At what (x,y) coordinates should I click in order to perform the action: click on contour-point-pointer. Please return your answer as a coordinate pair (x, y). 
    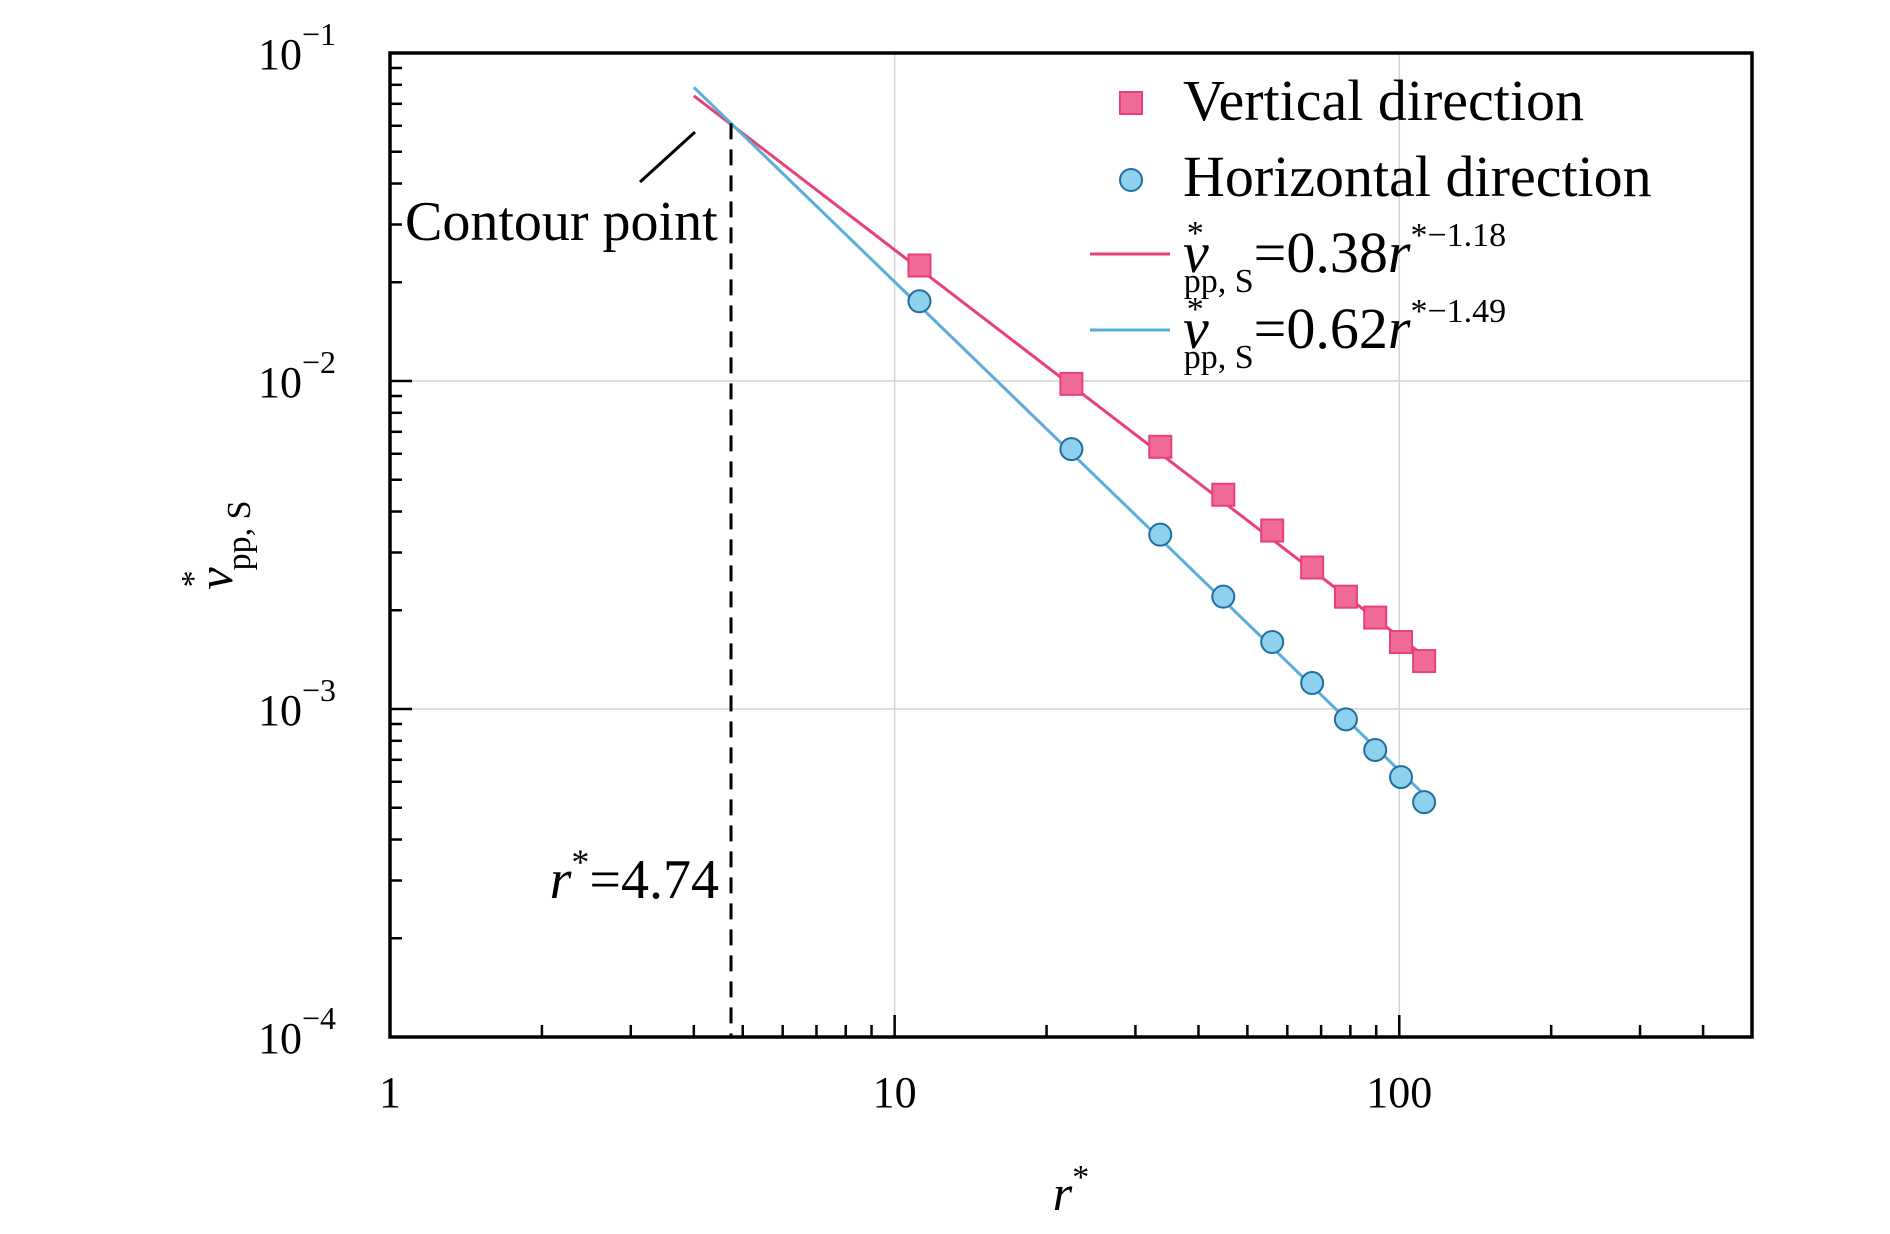
    Looking at the image, I should click on (667, 157).